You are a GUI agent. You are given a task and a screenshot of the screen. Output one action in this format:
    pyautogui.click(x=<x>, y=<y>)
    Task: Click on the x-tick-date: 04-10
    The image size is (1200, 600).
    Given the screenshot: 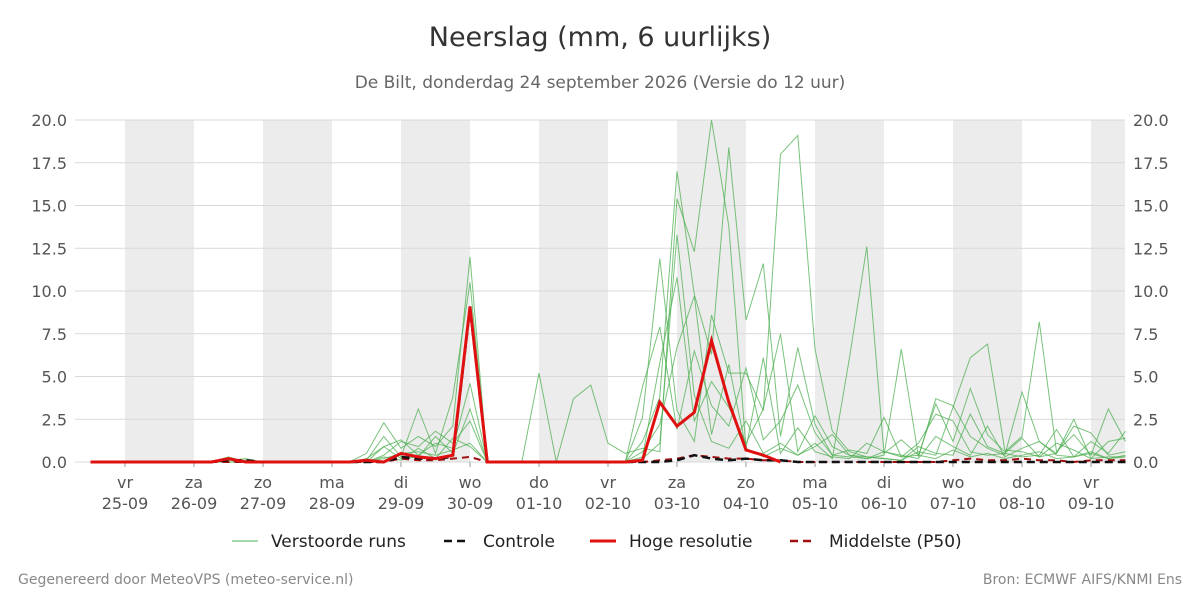 What is the action you would take?
    pyautogui.click(x=746, y=503)
    